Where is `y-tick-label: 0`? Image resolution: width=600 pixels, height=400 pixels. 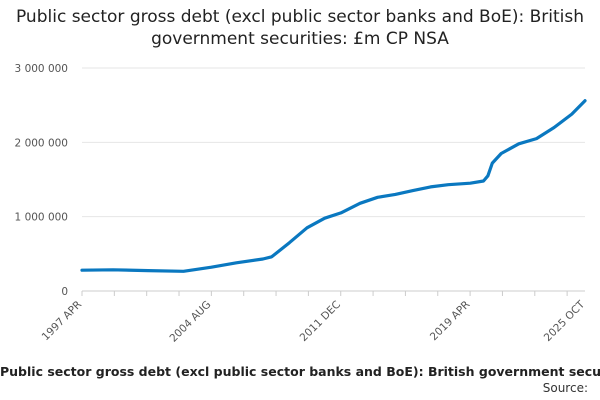
y-tick-label: 0 is located at coordinates (64, 292).